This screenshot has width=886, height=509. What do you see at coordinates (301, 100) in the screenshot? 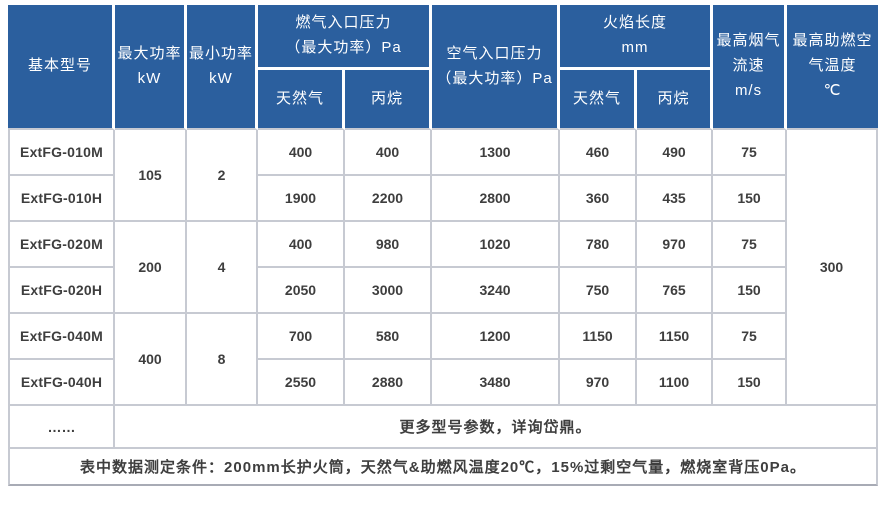
I see `header-gas-natural: 天然气` at bounding box center [301, 100].